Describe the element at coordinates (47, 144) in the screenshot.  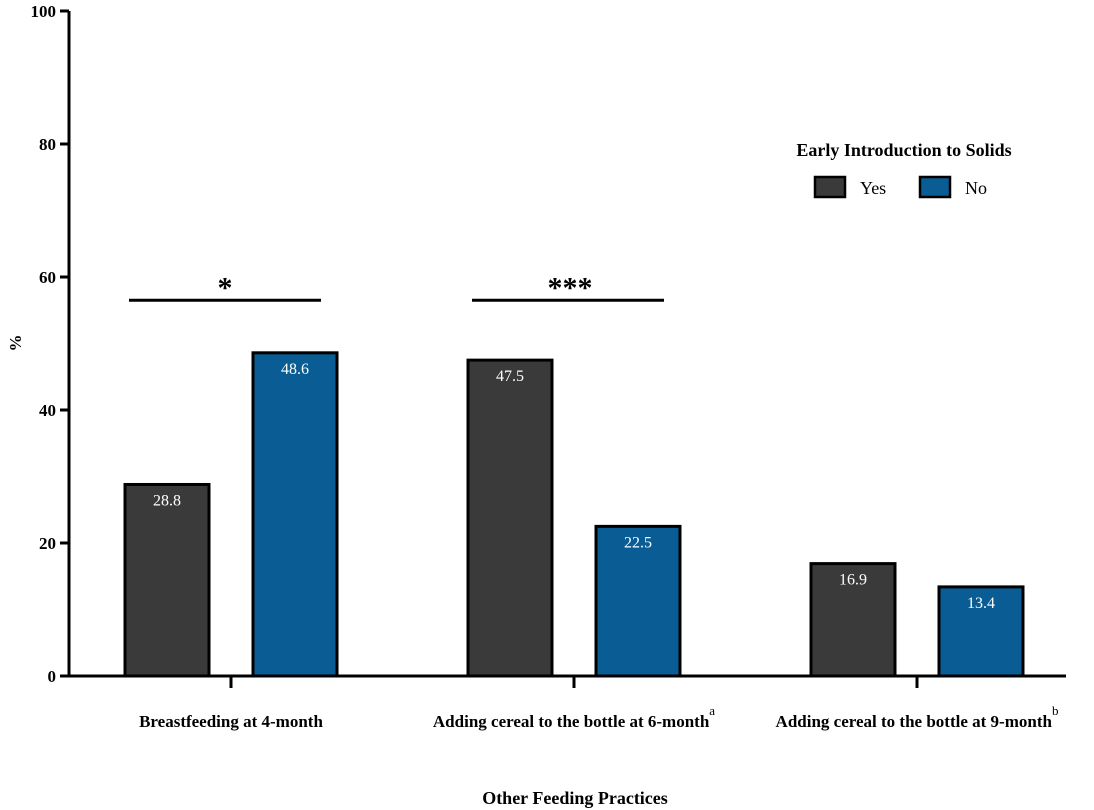
I see `y-tick-label: 80` at that location.